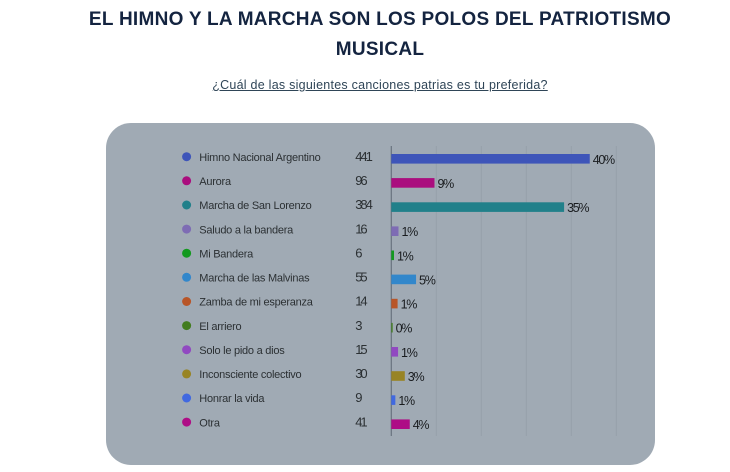  What do you see at coordinates (254, 279) in the screenshot?
I see `svg-text: Marcha de las Malvinas` at bounding box center [254, 279].